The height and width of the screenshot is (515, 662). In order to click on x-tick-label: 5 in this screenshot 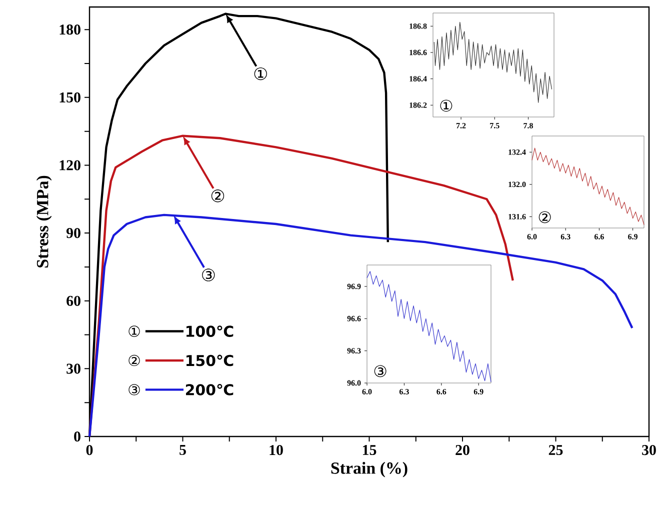, I will do `click(183, 450)`.